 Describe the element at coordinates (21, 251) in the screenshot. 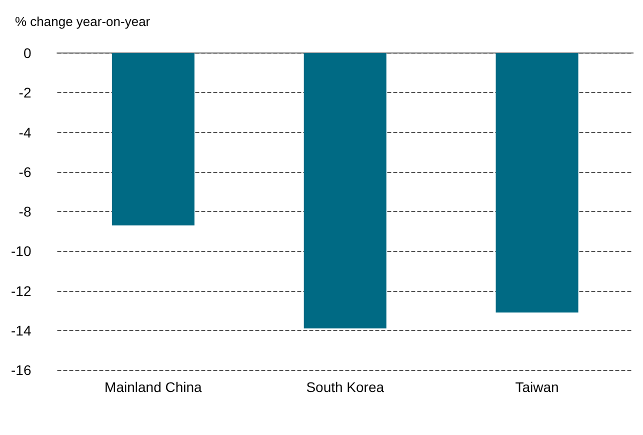

I see `y-tick-label: -10` at that location.